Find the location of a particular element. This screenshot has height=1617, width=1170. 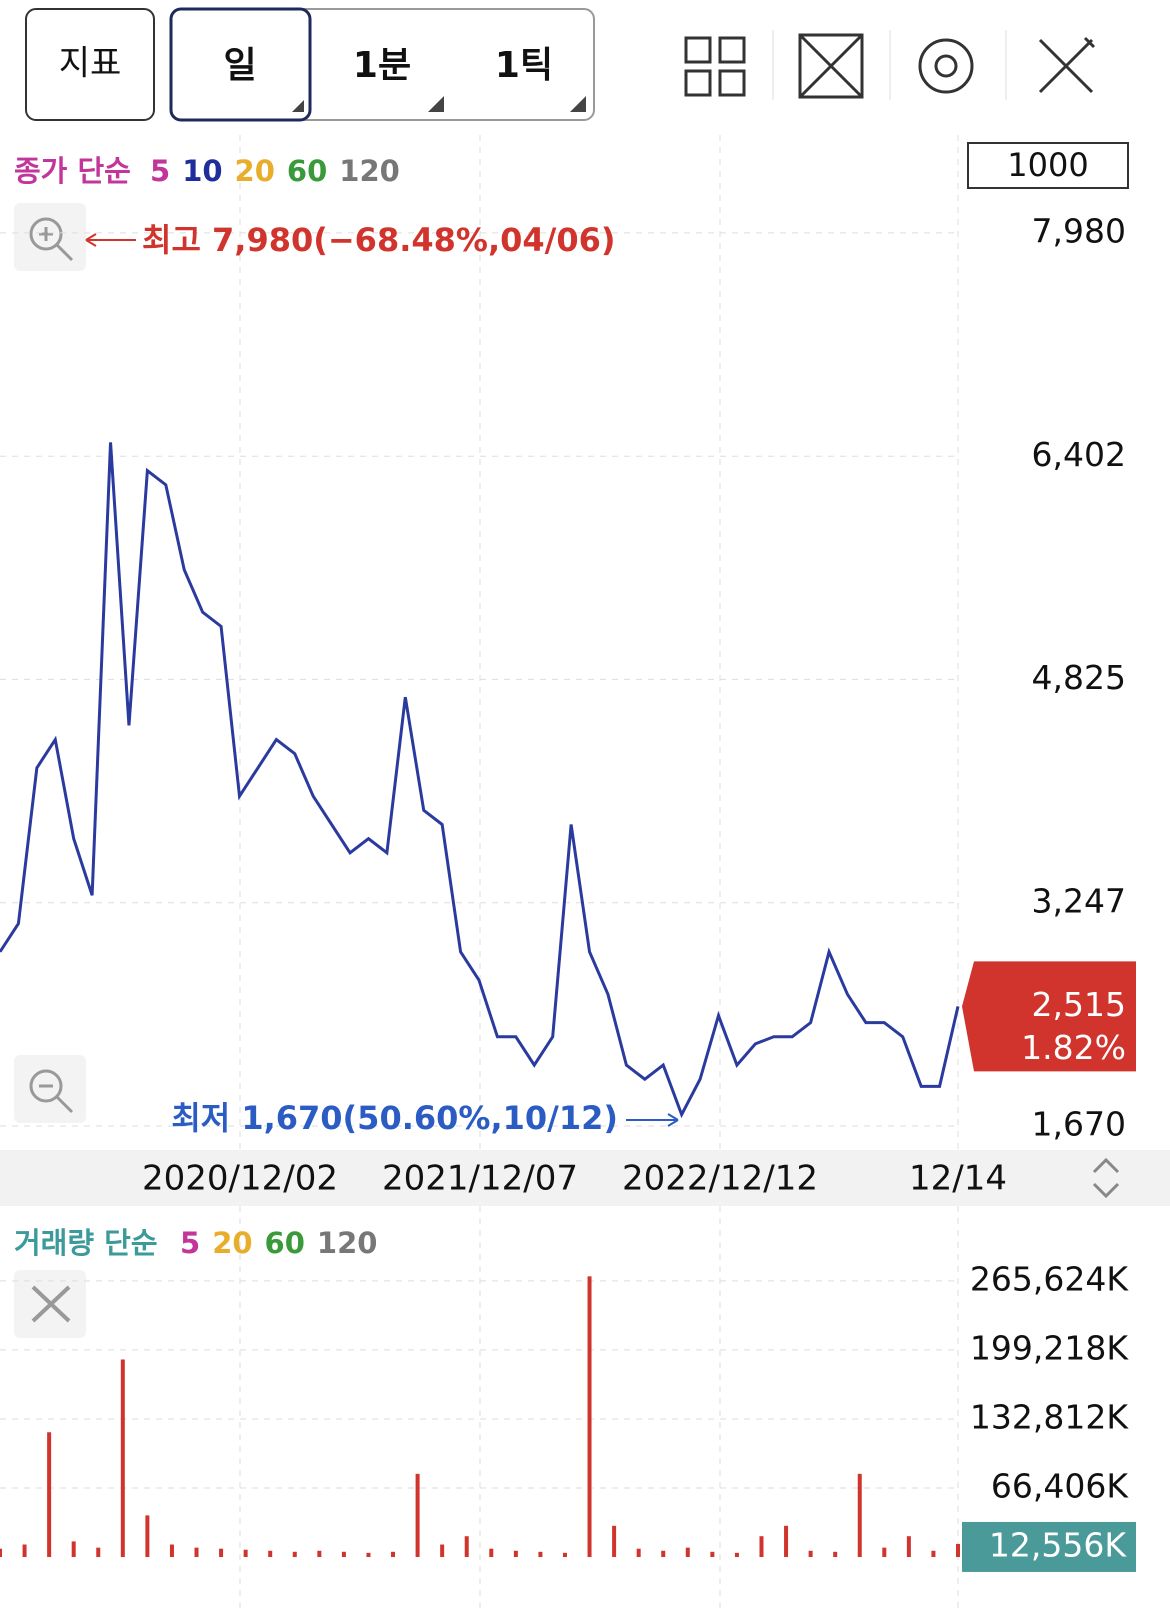

current-volume-tag is located at coordinates (1049, 1546).